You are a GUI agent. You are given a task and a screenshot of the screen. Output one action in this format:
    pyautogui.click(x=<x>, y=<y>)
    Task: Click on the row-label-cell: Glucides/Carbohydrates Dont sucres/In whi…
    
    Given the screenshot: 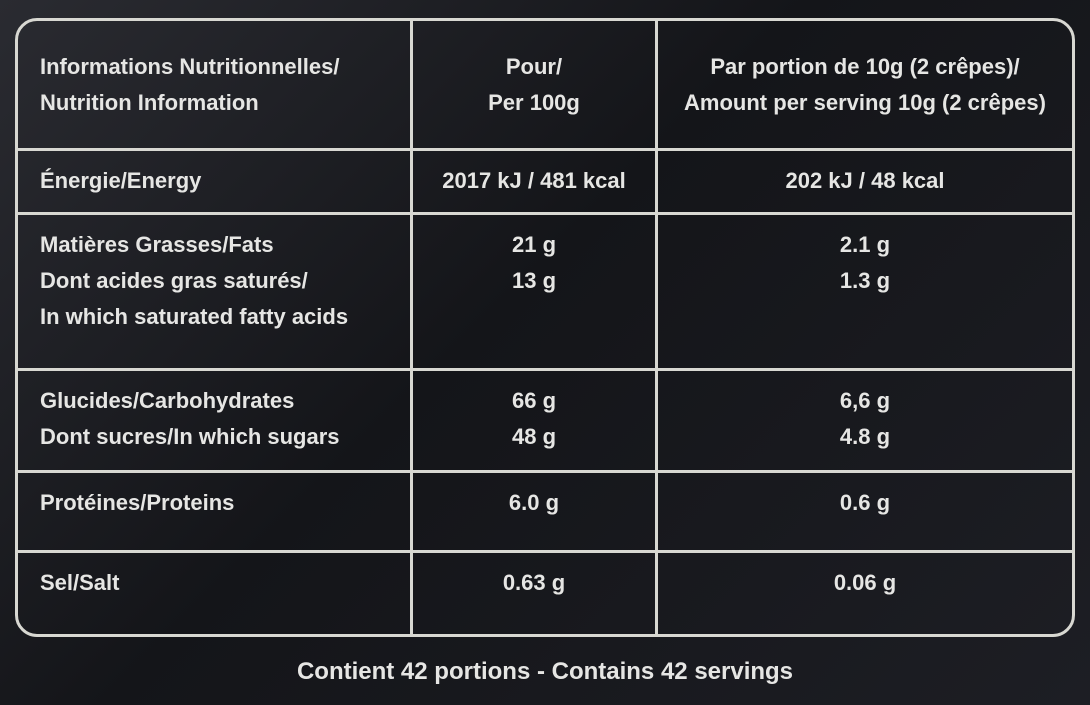 What is the action you would take?
    pyautogui.click(x=215, y=422)
    